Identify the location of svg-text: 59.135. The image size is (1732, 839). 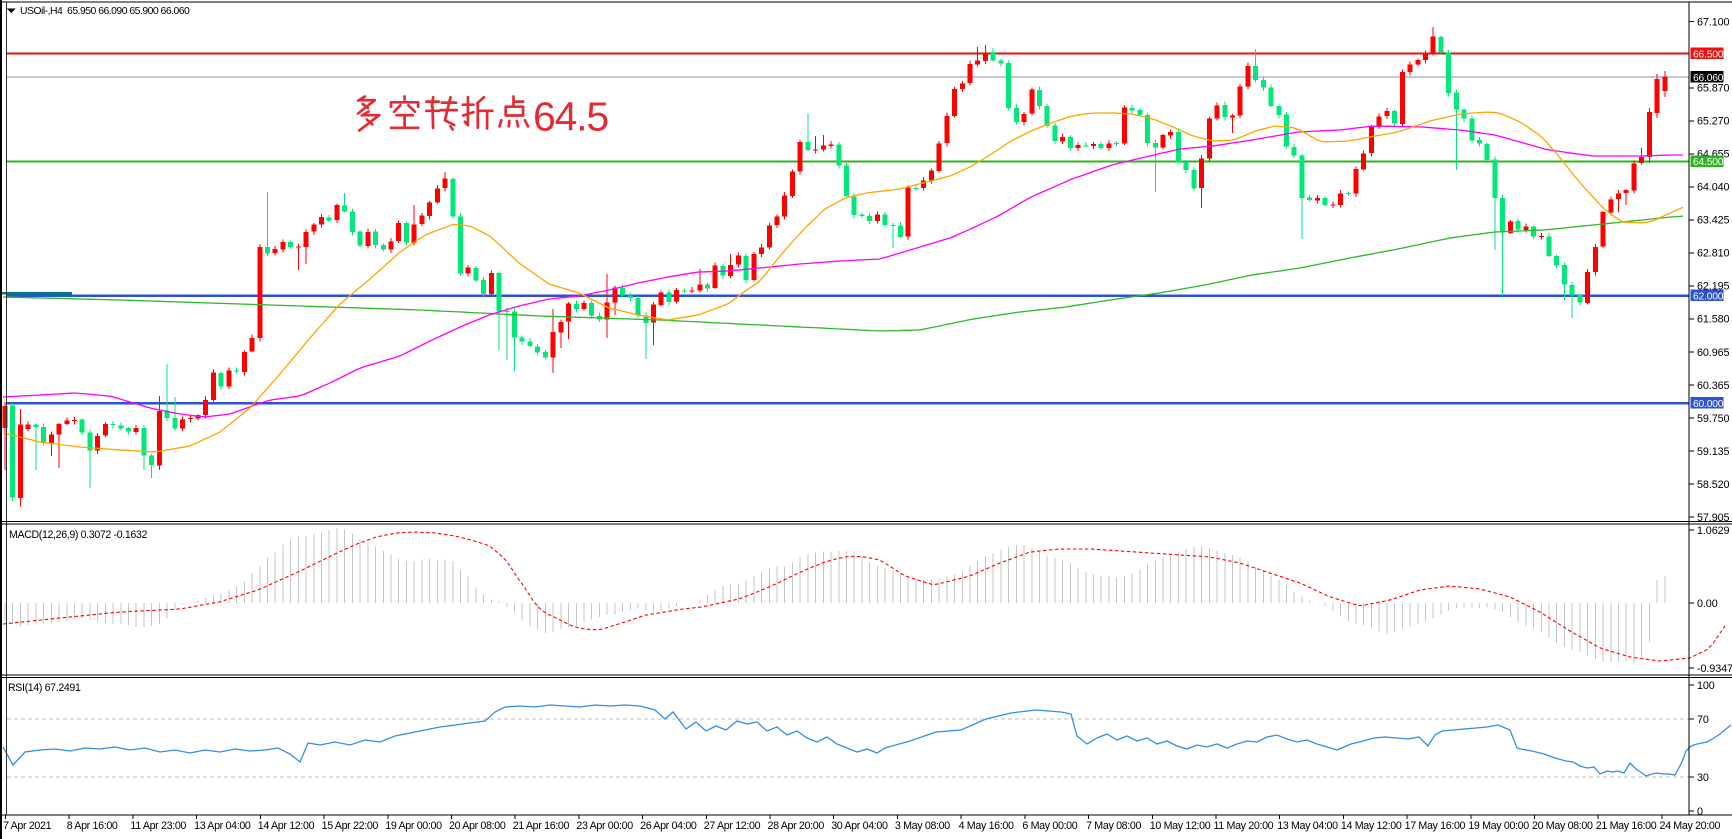
(1713, 452).